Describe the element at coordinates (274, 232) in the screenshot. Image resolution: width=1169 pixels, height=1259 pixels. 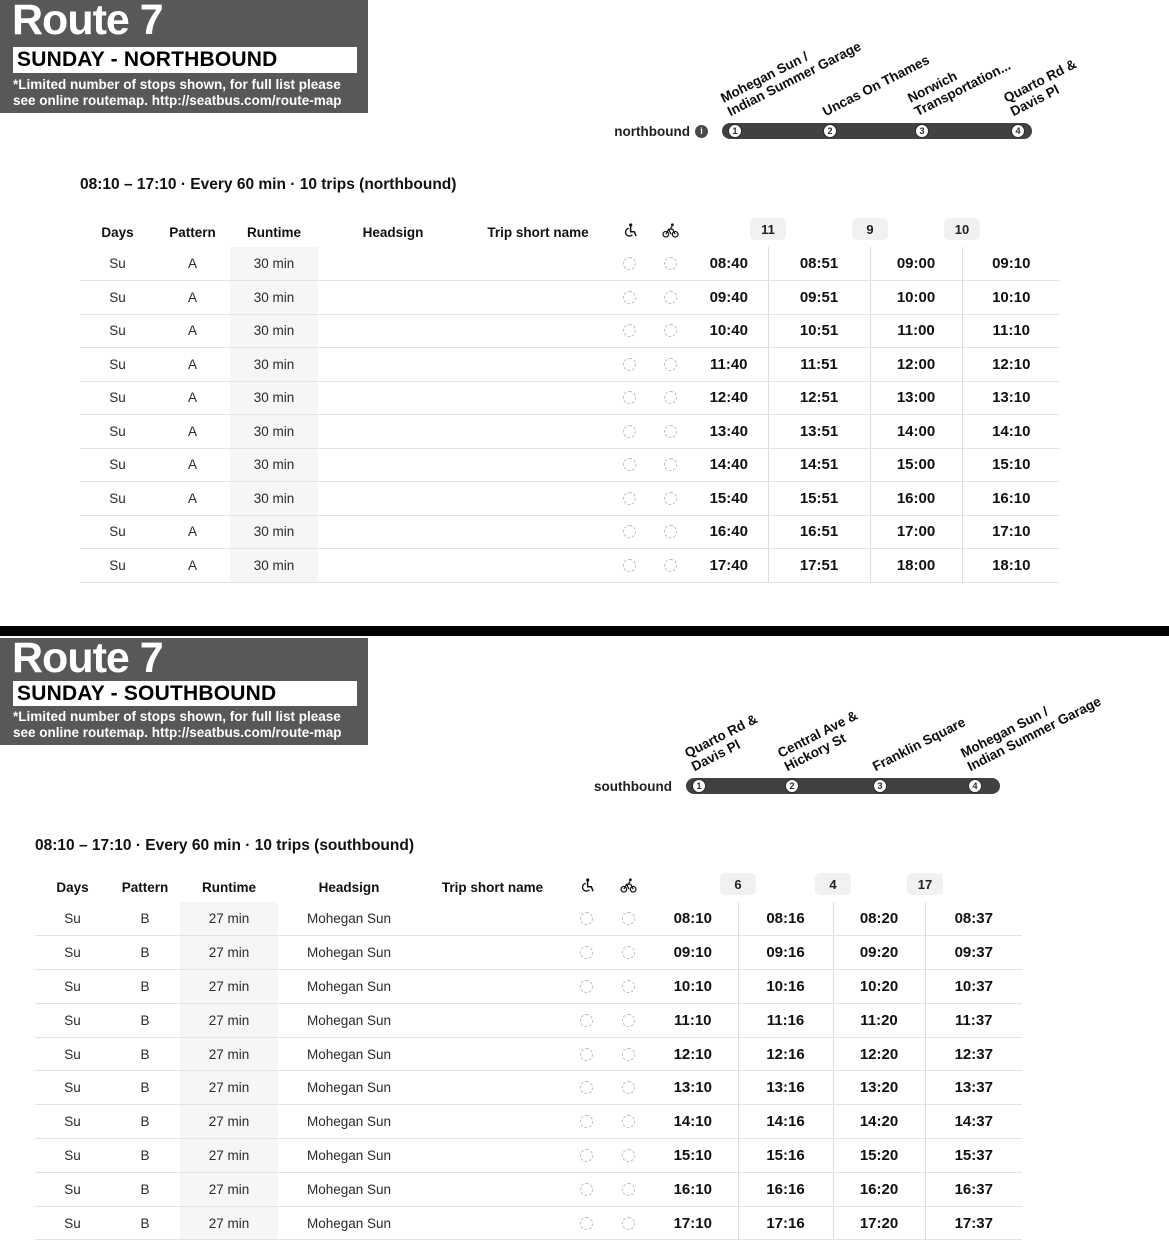
I see `column-header-runtime: Runtime` at that location.